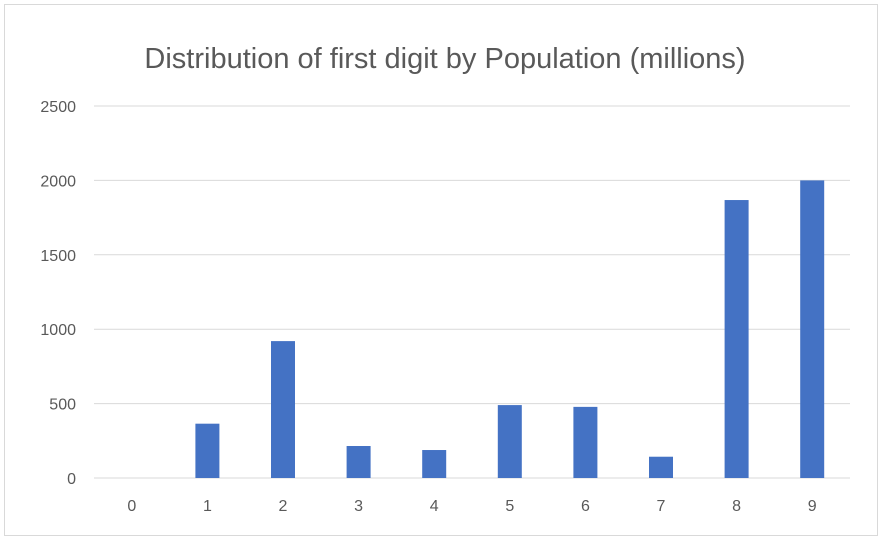  Describe the element at coordinates (58, 107) in the screenshot. I see `y-tick-label: 2500` at that location.